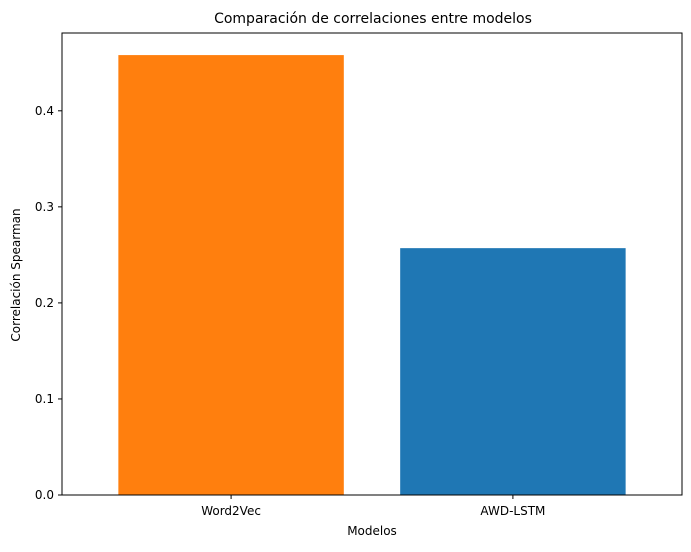 The height and width of the screenshot is (552, 691). What do you see at coordinates (16, 274) in the screenshot?
I see `y-axis-label: Correlación Spearman` at bounding box center [16, 274].